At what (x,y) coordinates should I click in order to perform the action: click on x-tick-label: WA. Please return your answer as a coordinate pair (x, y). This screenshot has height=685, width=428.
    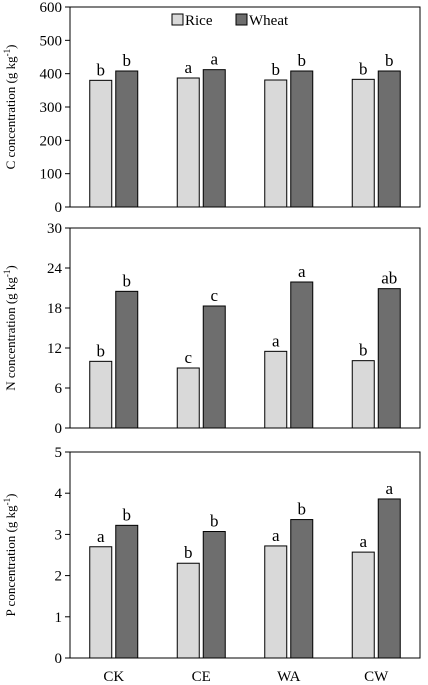
    Looking at the image, I should click on (288, 677).